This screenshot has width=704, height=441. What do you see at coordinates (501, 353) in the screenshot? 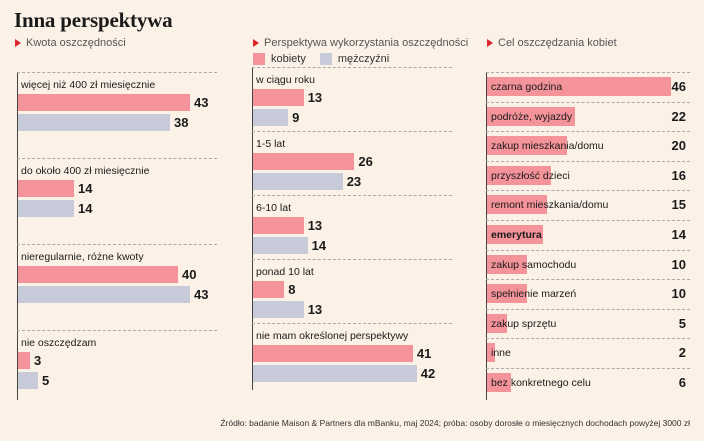
I see `goal-label: inne` at bounding box center [501, 353].